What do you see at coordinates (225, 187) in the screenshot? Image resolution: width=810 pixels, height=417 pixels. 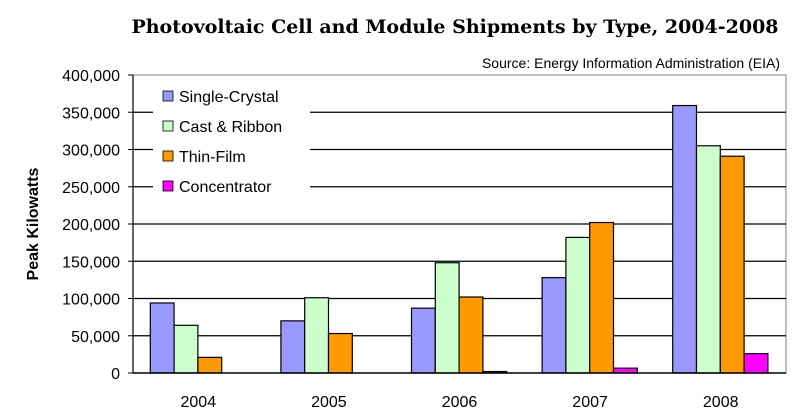 I see `legend-label: Concentrator` at bounding box center [225, 187].